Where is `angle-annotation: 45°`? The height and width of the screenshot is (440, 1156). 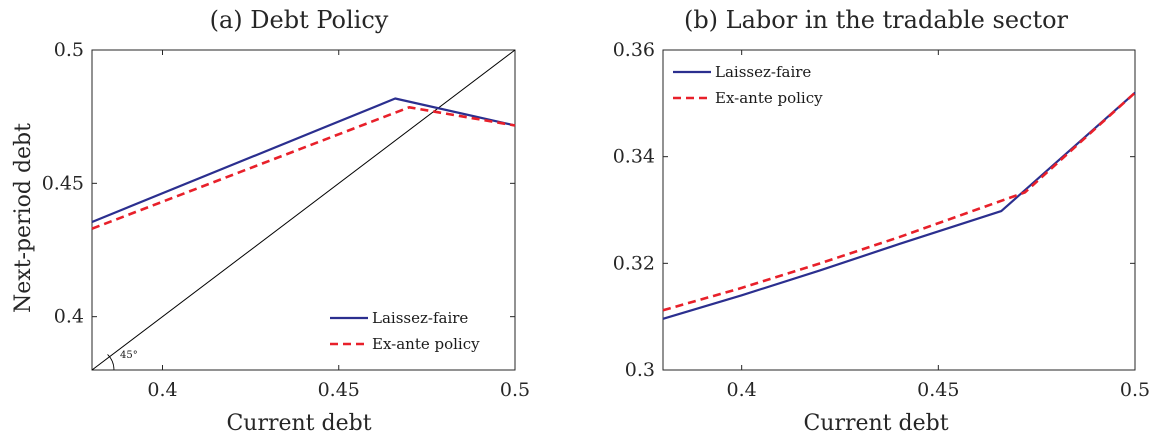 angle-annotation: 45° is located at coordinates (129, 355).